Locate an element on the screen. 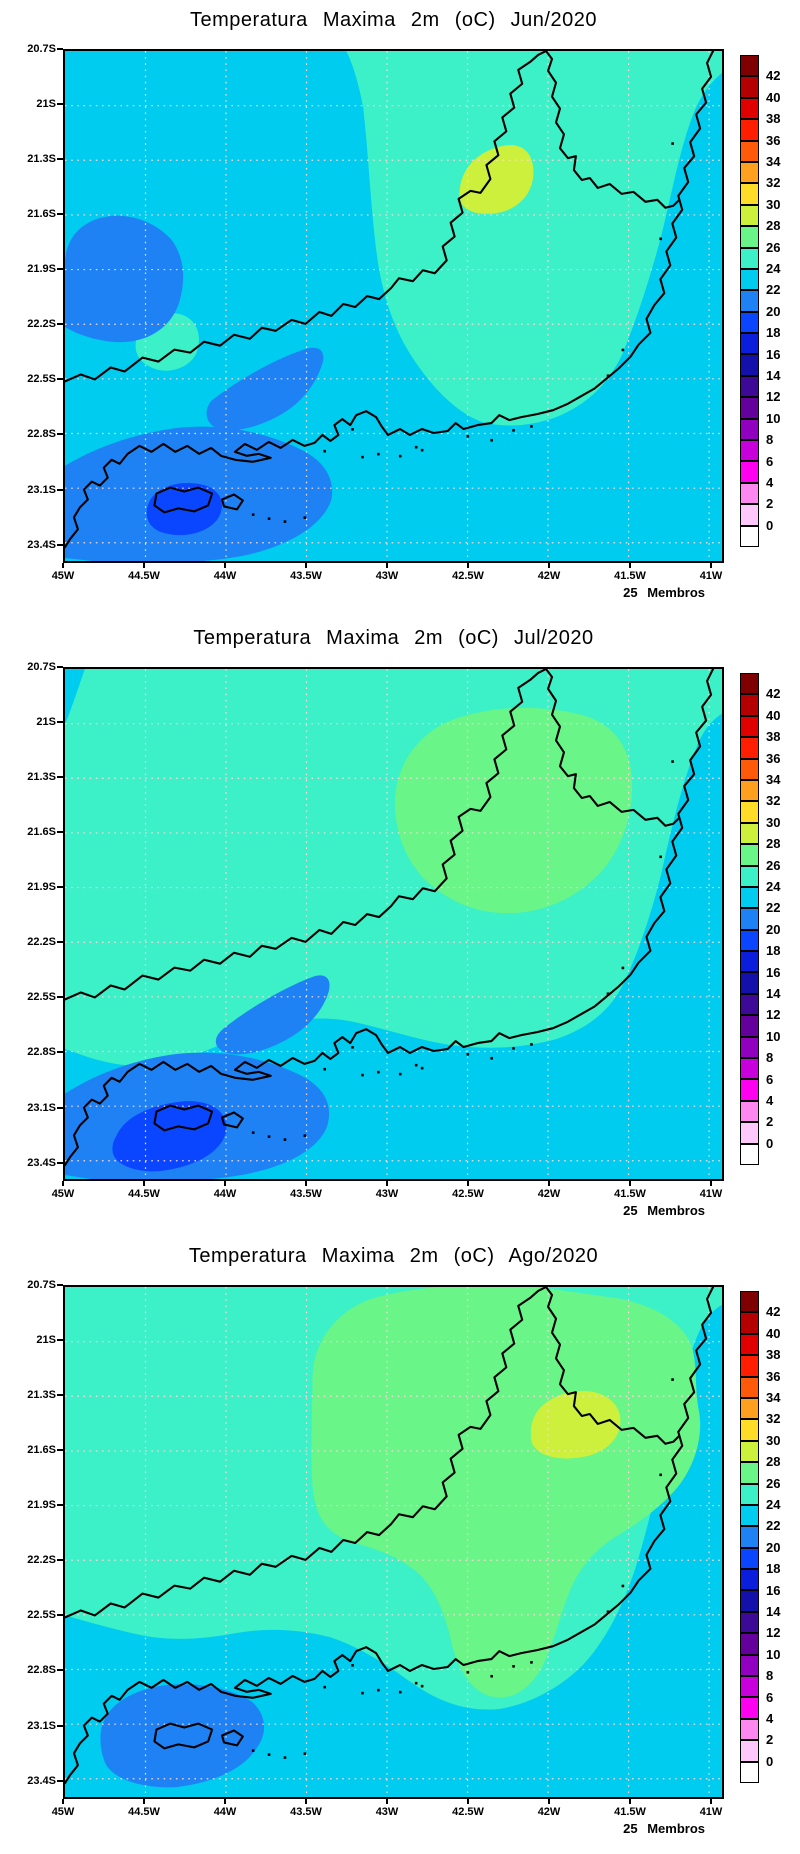 This screenshot has width=800, height=1854. lat-tick-label: 21.6S is located at coordinates (41, 832).